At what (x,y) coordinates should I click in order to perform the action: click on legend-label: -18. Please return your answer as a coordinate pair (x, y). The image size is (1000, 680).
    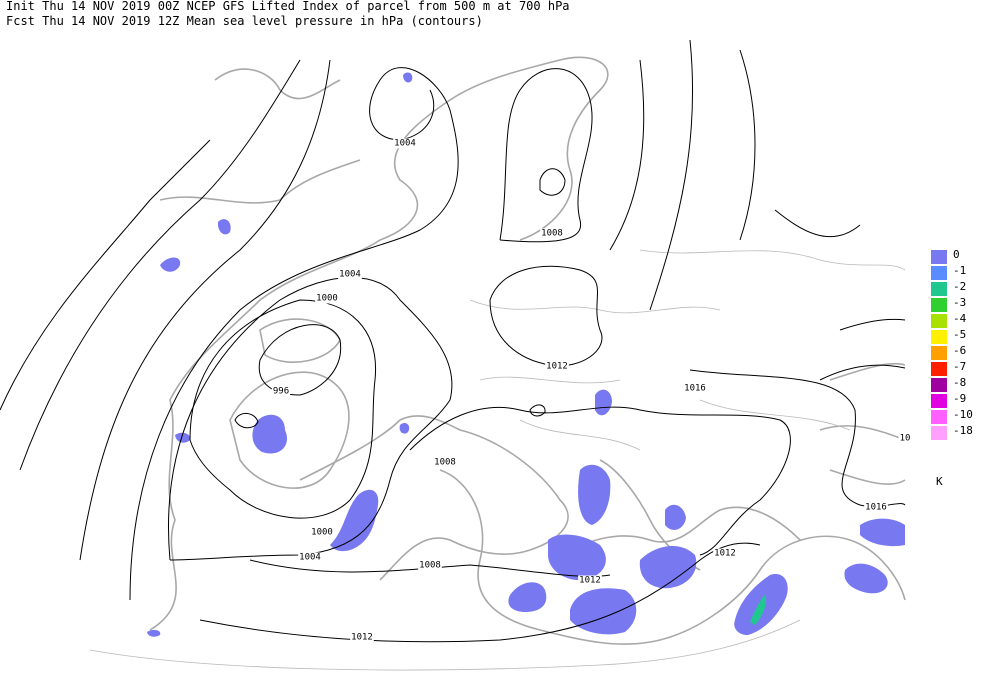
    Looking at the image, I should click on (963, 430).